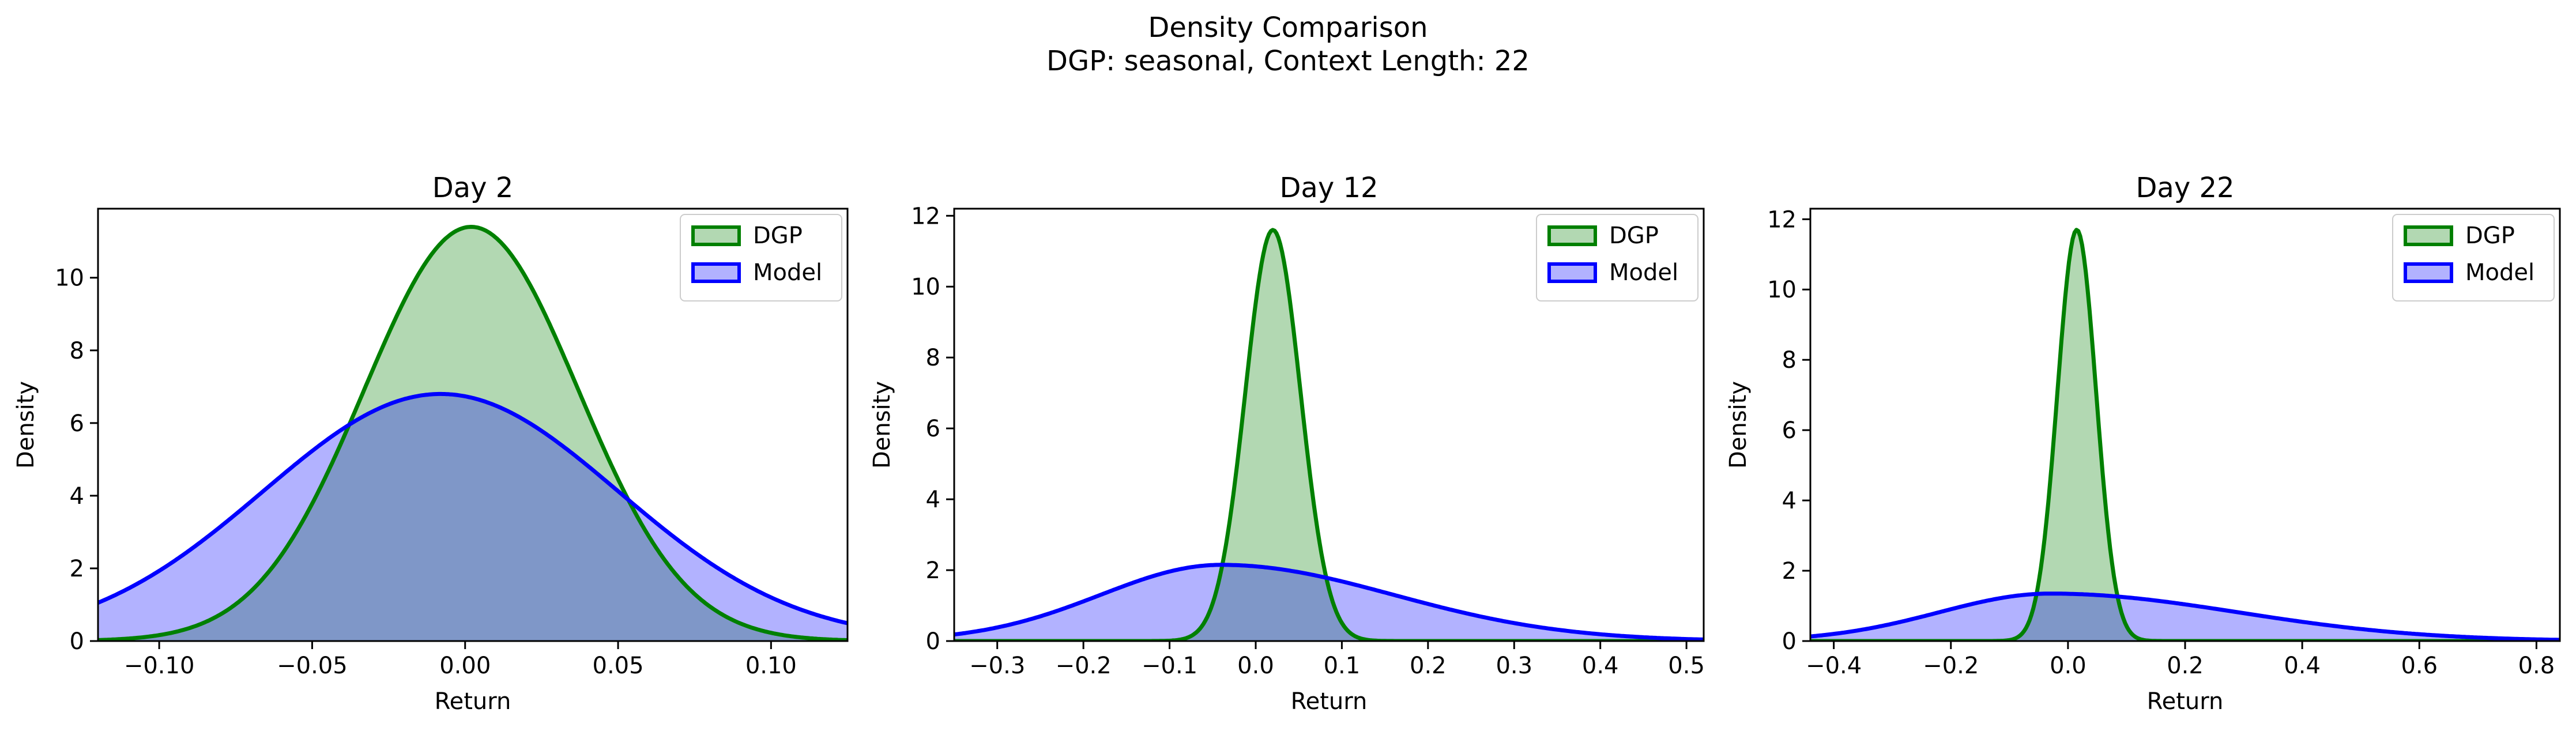 This screenshot has height=735, width=2576. Describe the element at coordinates (1288, 28) in the screenshot. I see `figure-title: Density Comparison` at that location.